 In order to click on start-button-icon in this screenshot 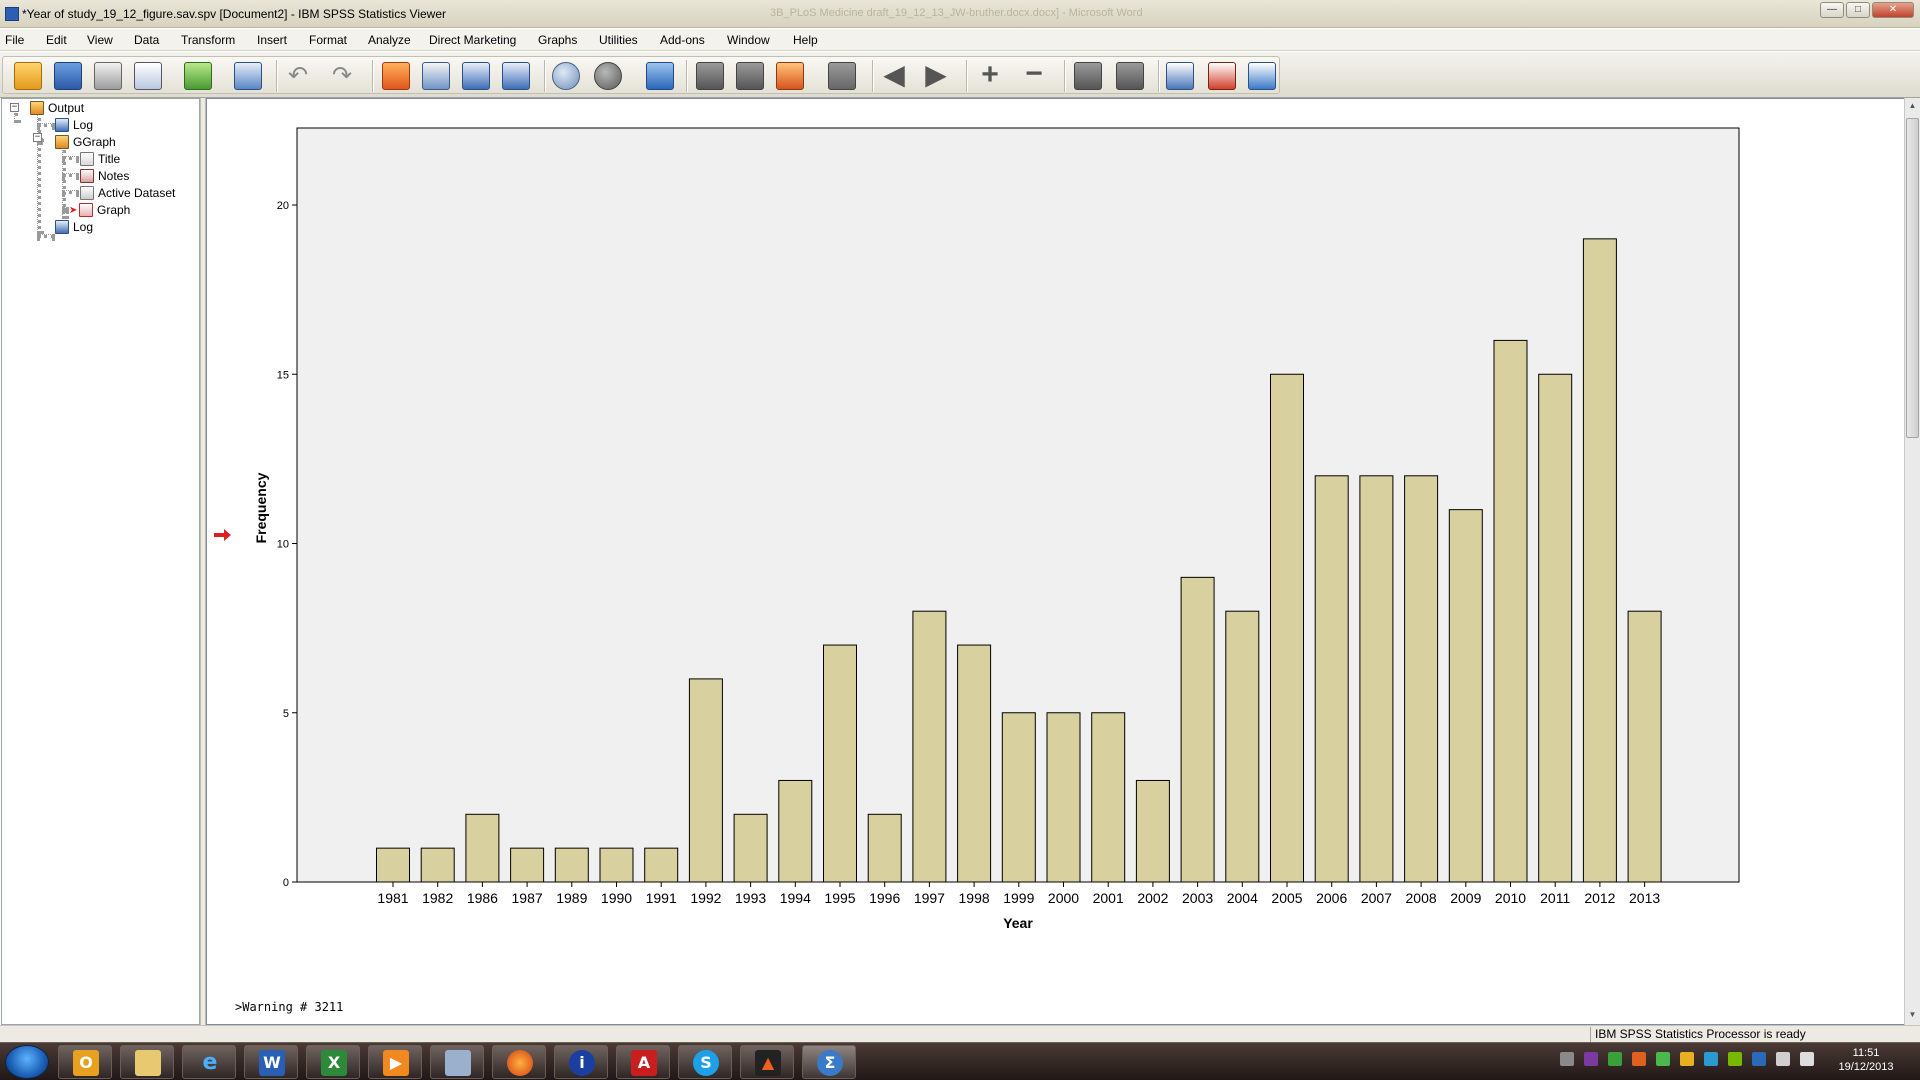, I will do `click(27, 1062)`.